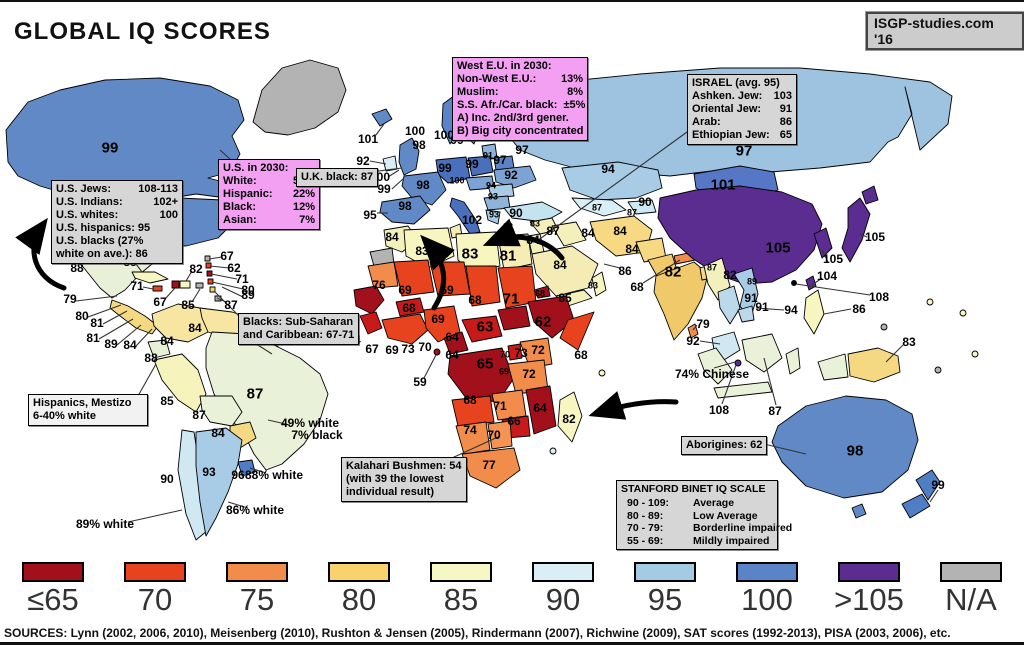  What do you see at coordinates (359, 599) in the screenshot?
I see `legend-label: 80` at bounding box center [359, 599].